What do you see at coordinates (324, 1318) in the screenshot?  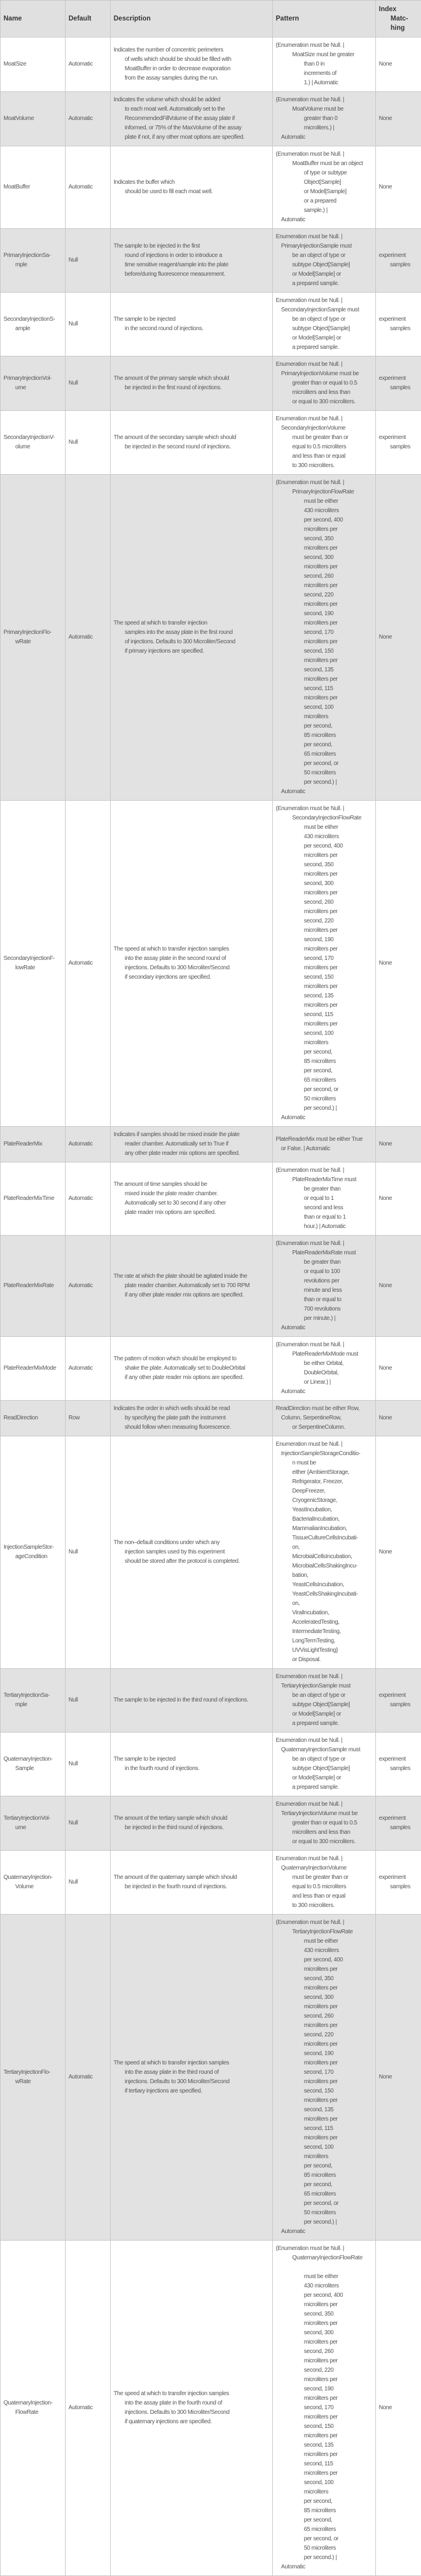 I see `option-pattern-line: per minute.) |` at bounding box center [324, 1318].